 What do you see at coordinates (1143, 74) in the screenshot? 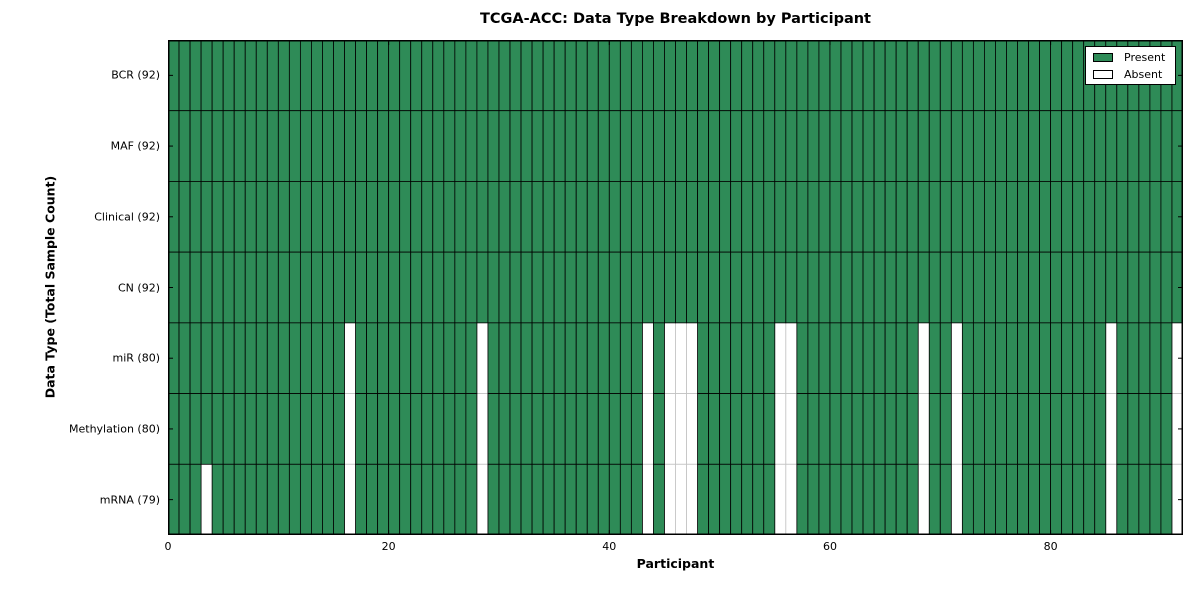
I see `legend-label-absent: Absent` at bounding box center [1143, 74].